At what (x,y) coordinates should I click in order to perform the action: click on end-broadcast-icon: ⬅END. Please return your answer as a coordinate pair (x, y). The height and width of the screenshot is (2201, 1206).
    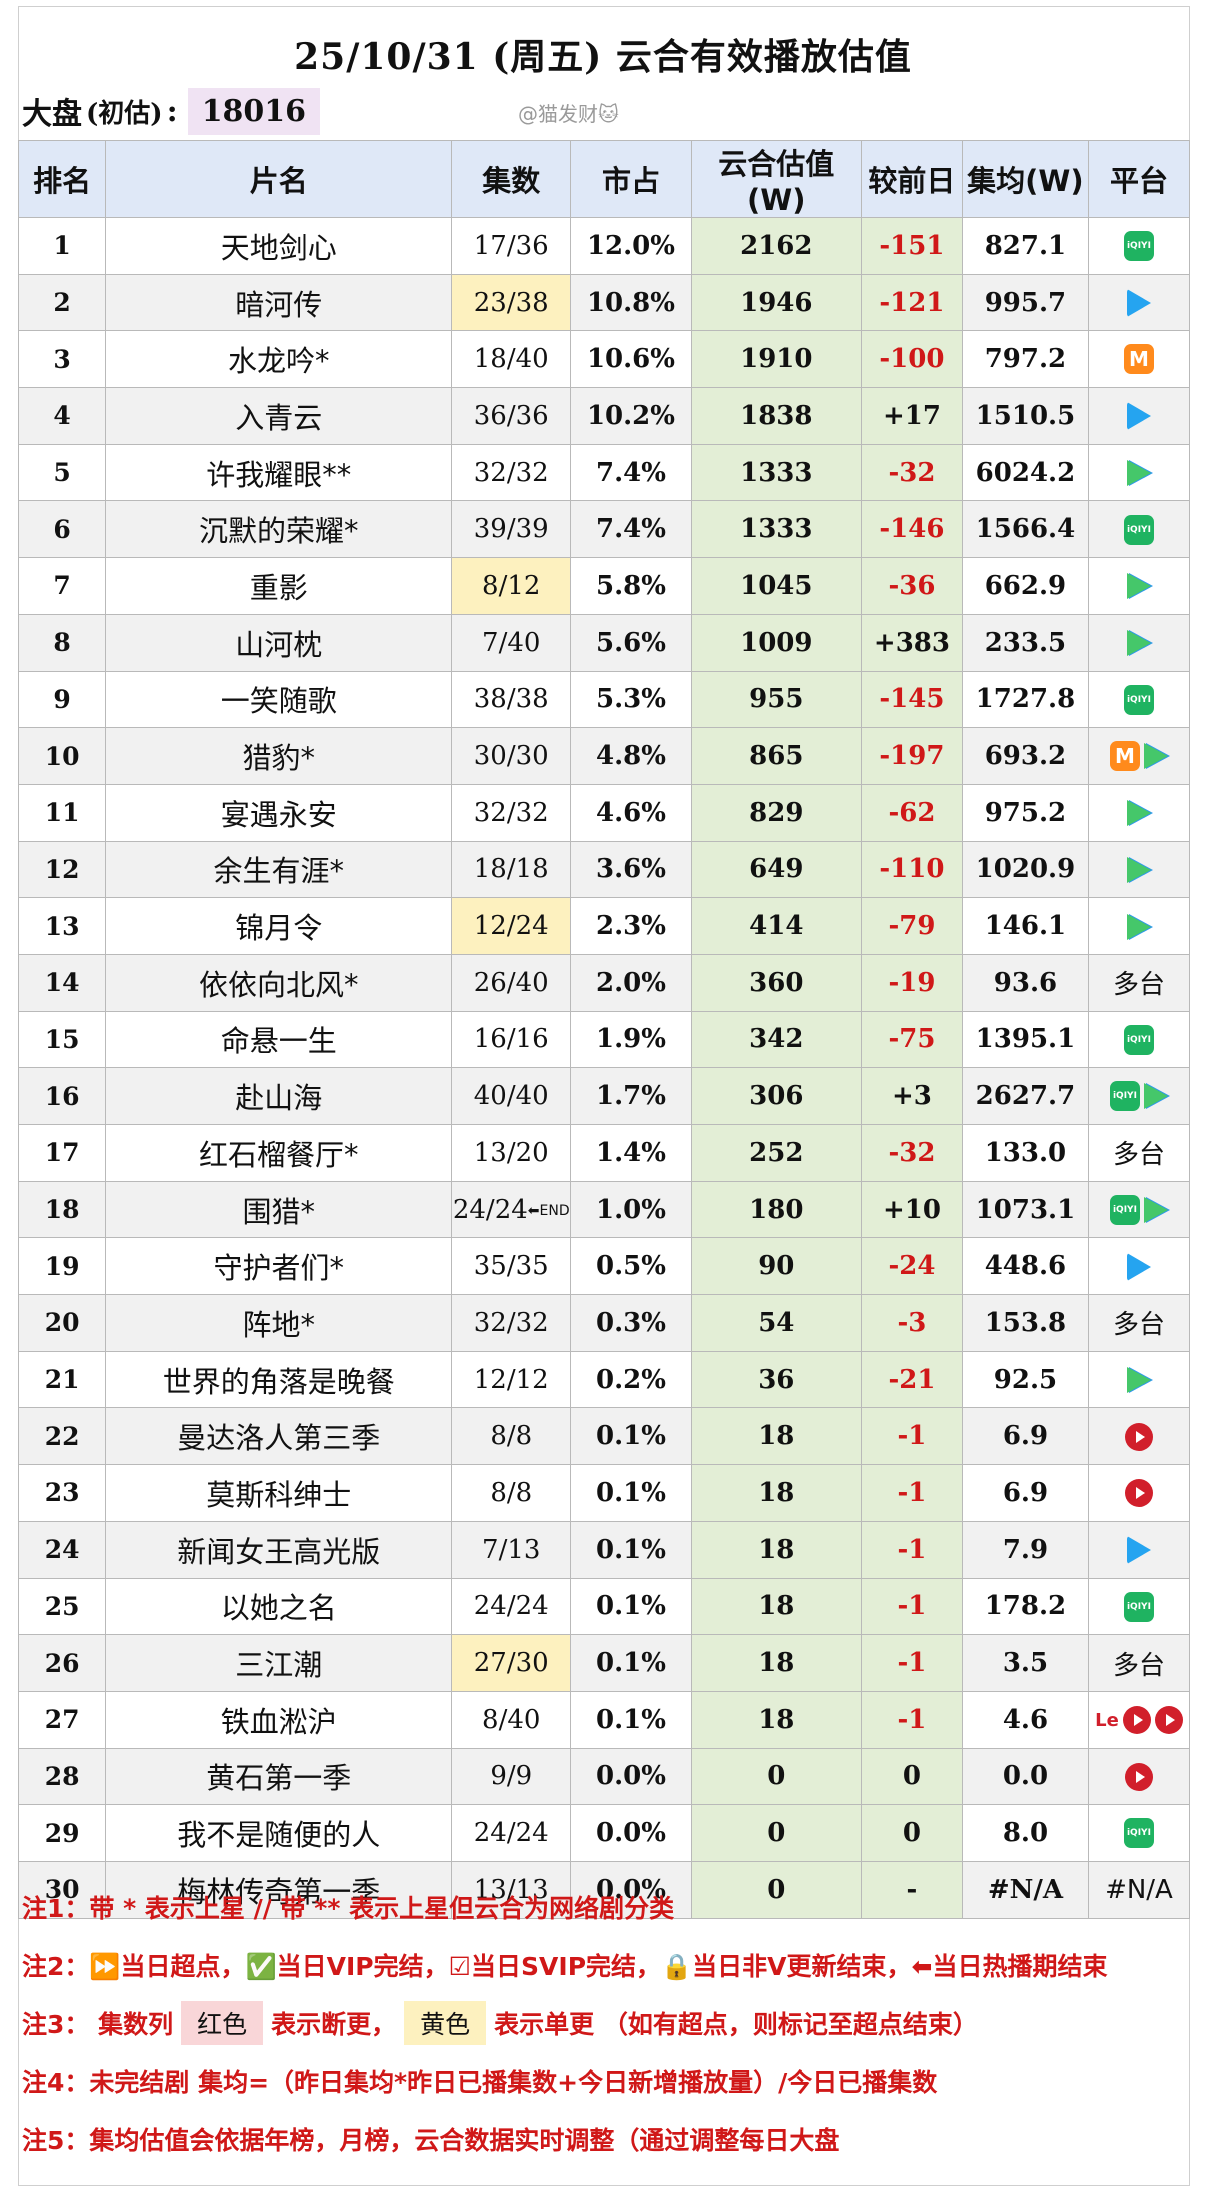
    Looking at the image, I should click on (548, 1210).